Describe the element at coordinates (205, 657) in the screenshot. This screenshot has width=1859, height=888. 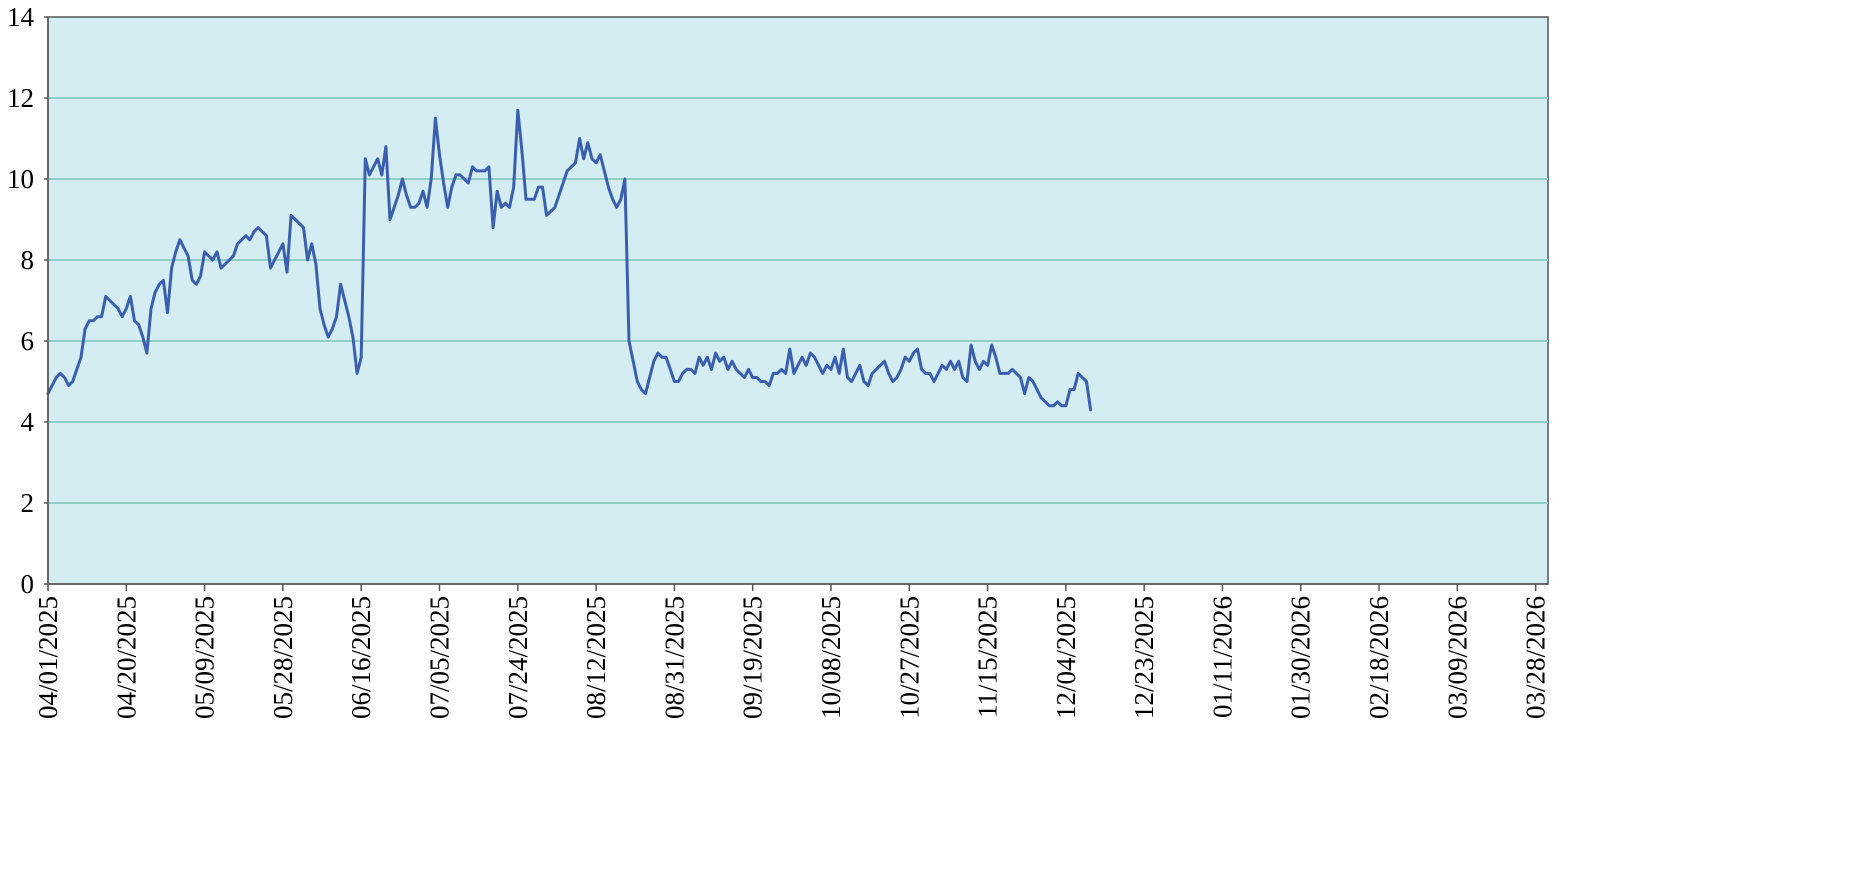
I see `x-tick-label: 05/09/2025` at that location.